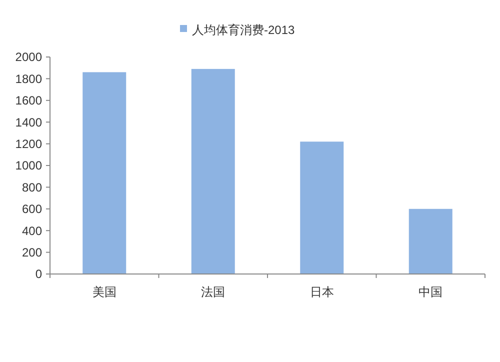 The image size is (500, 362). I want to click on y-tick-label: 1400, so click(28, 122).